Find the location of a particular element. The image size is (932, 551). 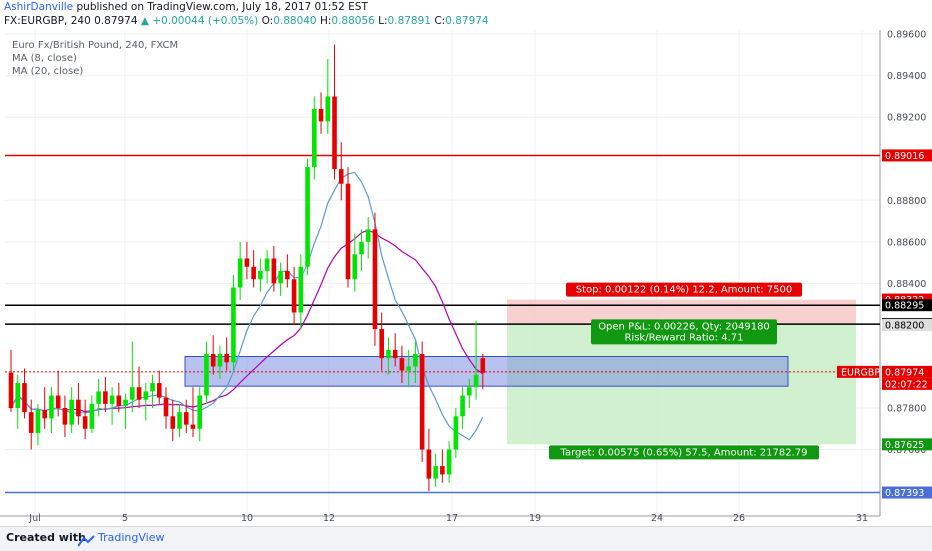

legend-ma20: MA (20, close) is located at coordinates (48, 71).